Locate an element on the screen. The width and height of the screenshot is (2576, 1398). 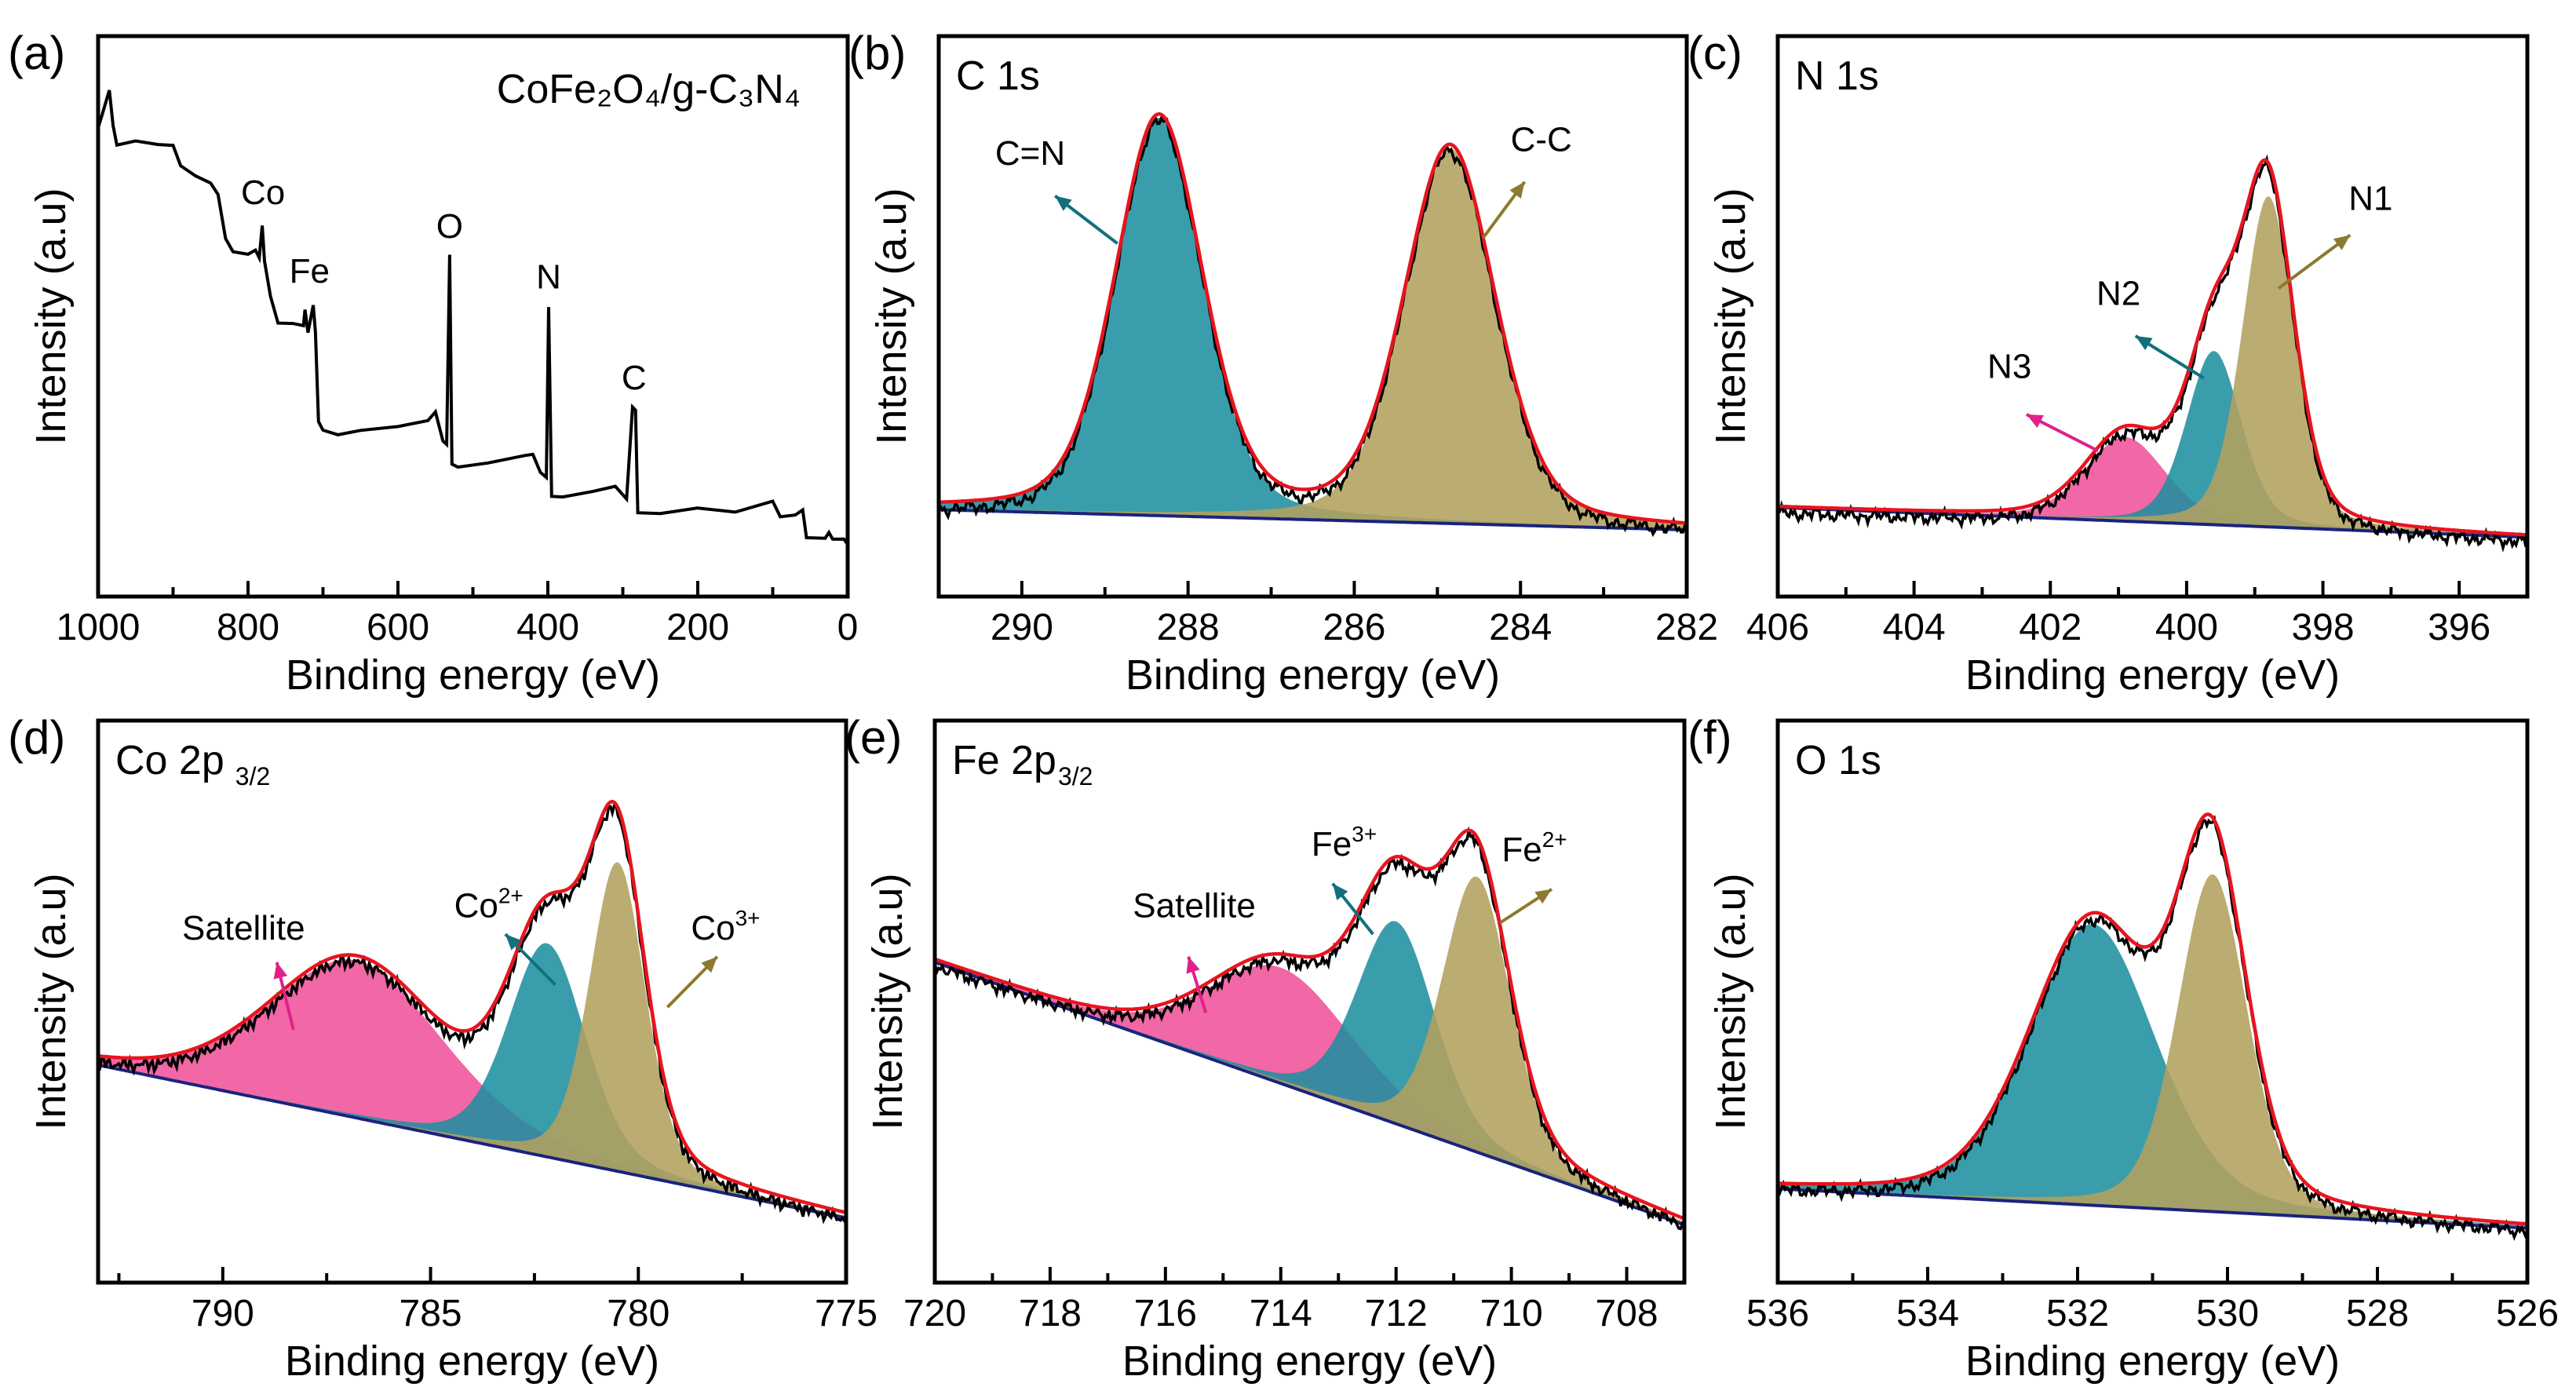
annotation-label: Fe is located at coordinates (310, 271).